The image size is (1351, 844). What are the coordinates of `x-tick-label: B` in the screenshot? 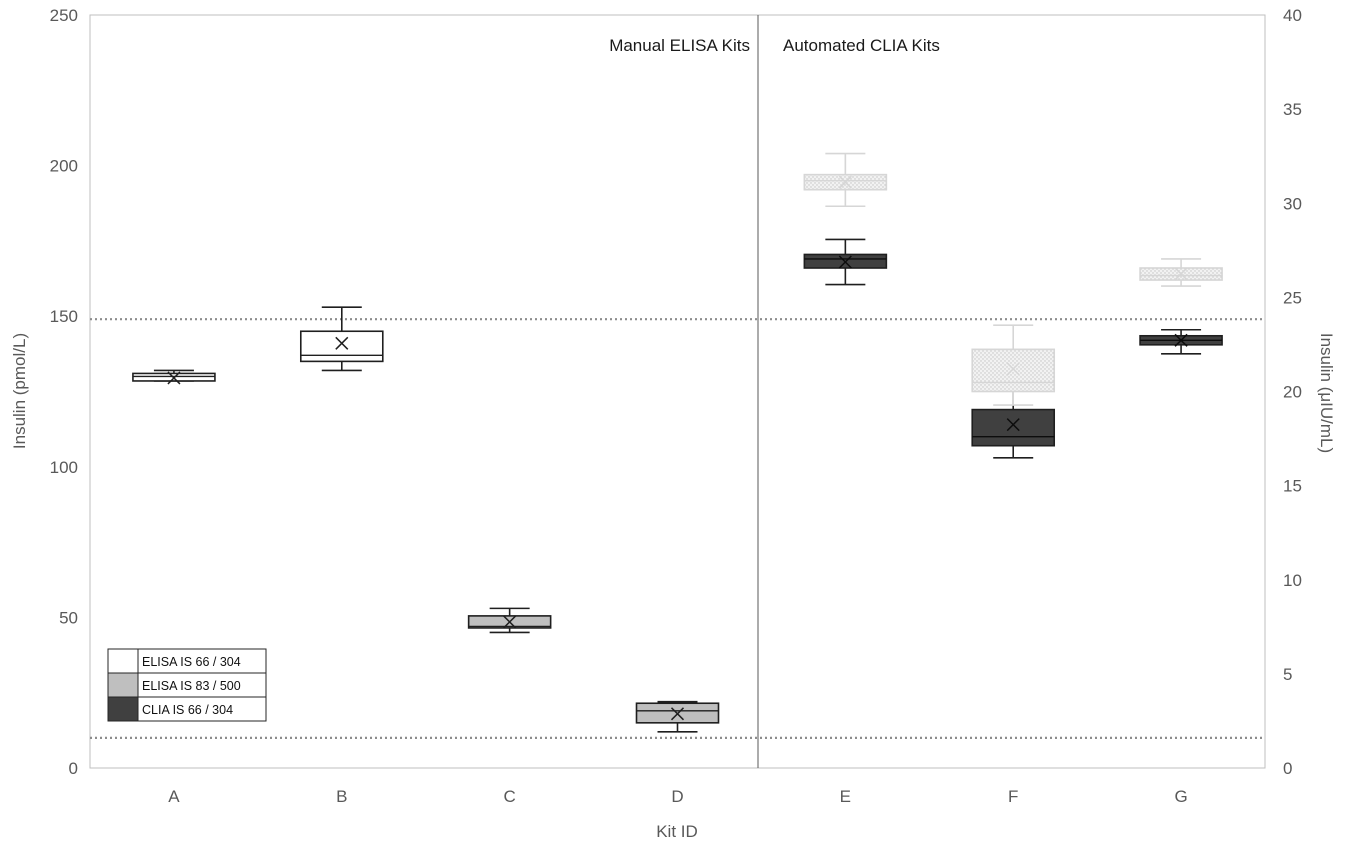 It's located at (341, 796).